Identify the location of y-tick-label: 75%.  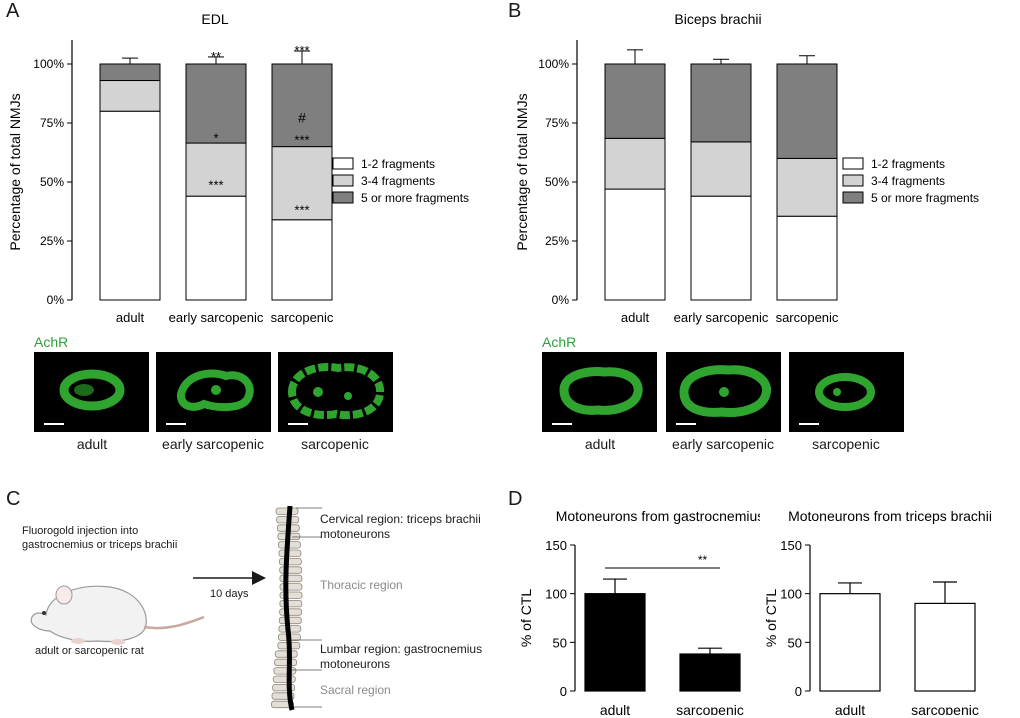
(557, 123).